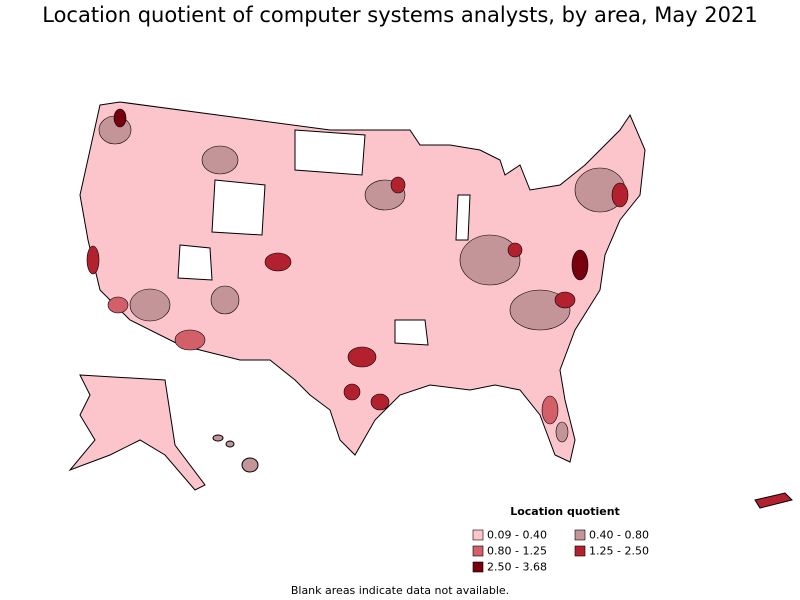 The height and width of the screenshot is (600, 800). I want to click on legend-label: 1.25 - 2.50, so click(619, 551).